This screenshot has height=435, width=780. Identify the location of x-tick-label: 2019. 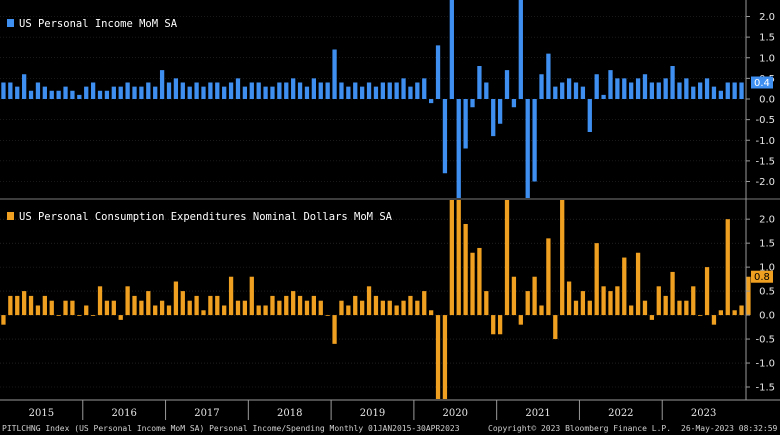
(372, 413).